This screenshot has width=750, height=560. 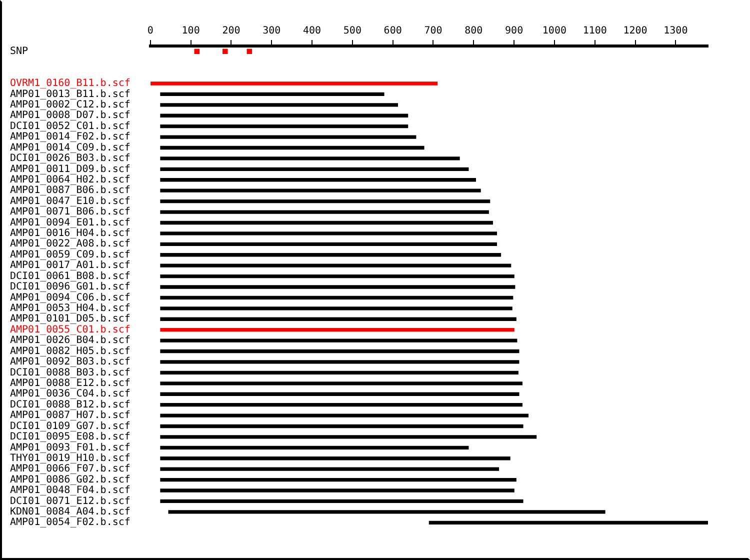 What do you see at coordinates (70, 158) in the screenshot?
I see `y-tick-label: DCI01_0026_B03.b.scf` at bounding box center [70, 158].